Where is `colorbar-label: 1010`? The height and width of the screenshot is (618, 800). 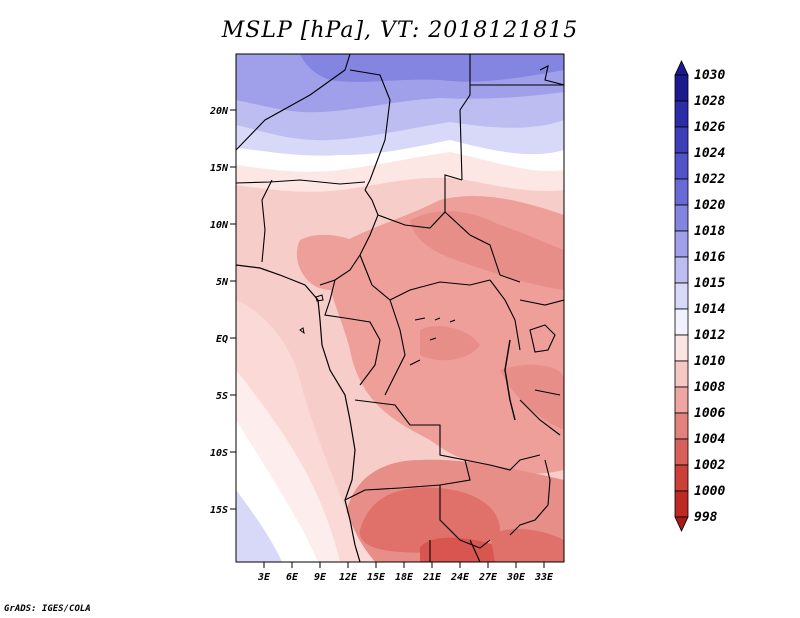 colorbar-label: 1010 is located at coordinates (709, 361).